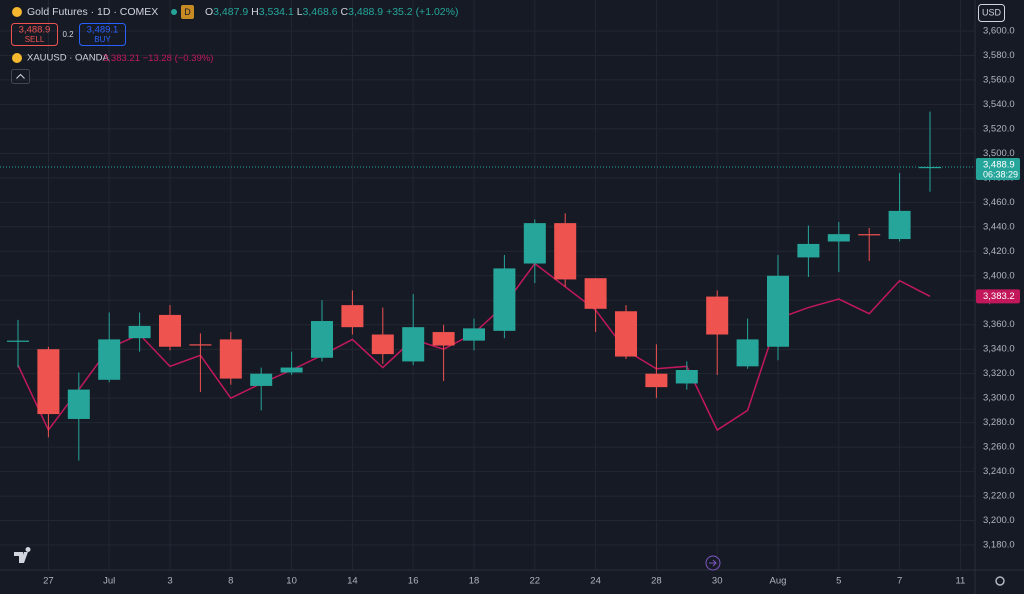  I want to click on y-tick-label: 3,580.0, so click(999, 55).